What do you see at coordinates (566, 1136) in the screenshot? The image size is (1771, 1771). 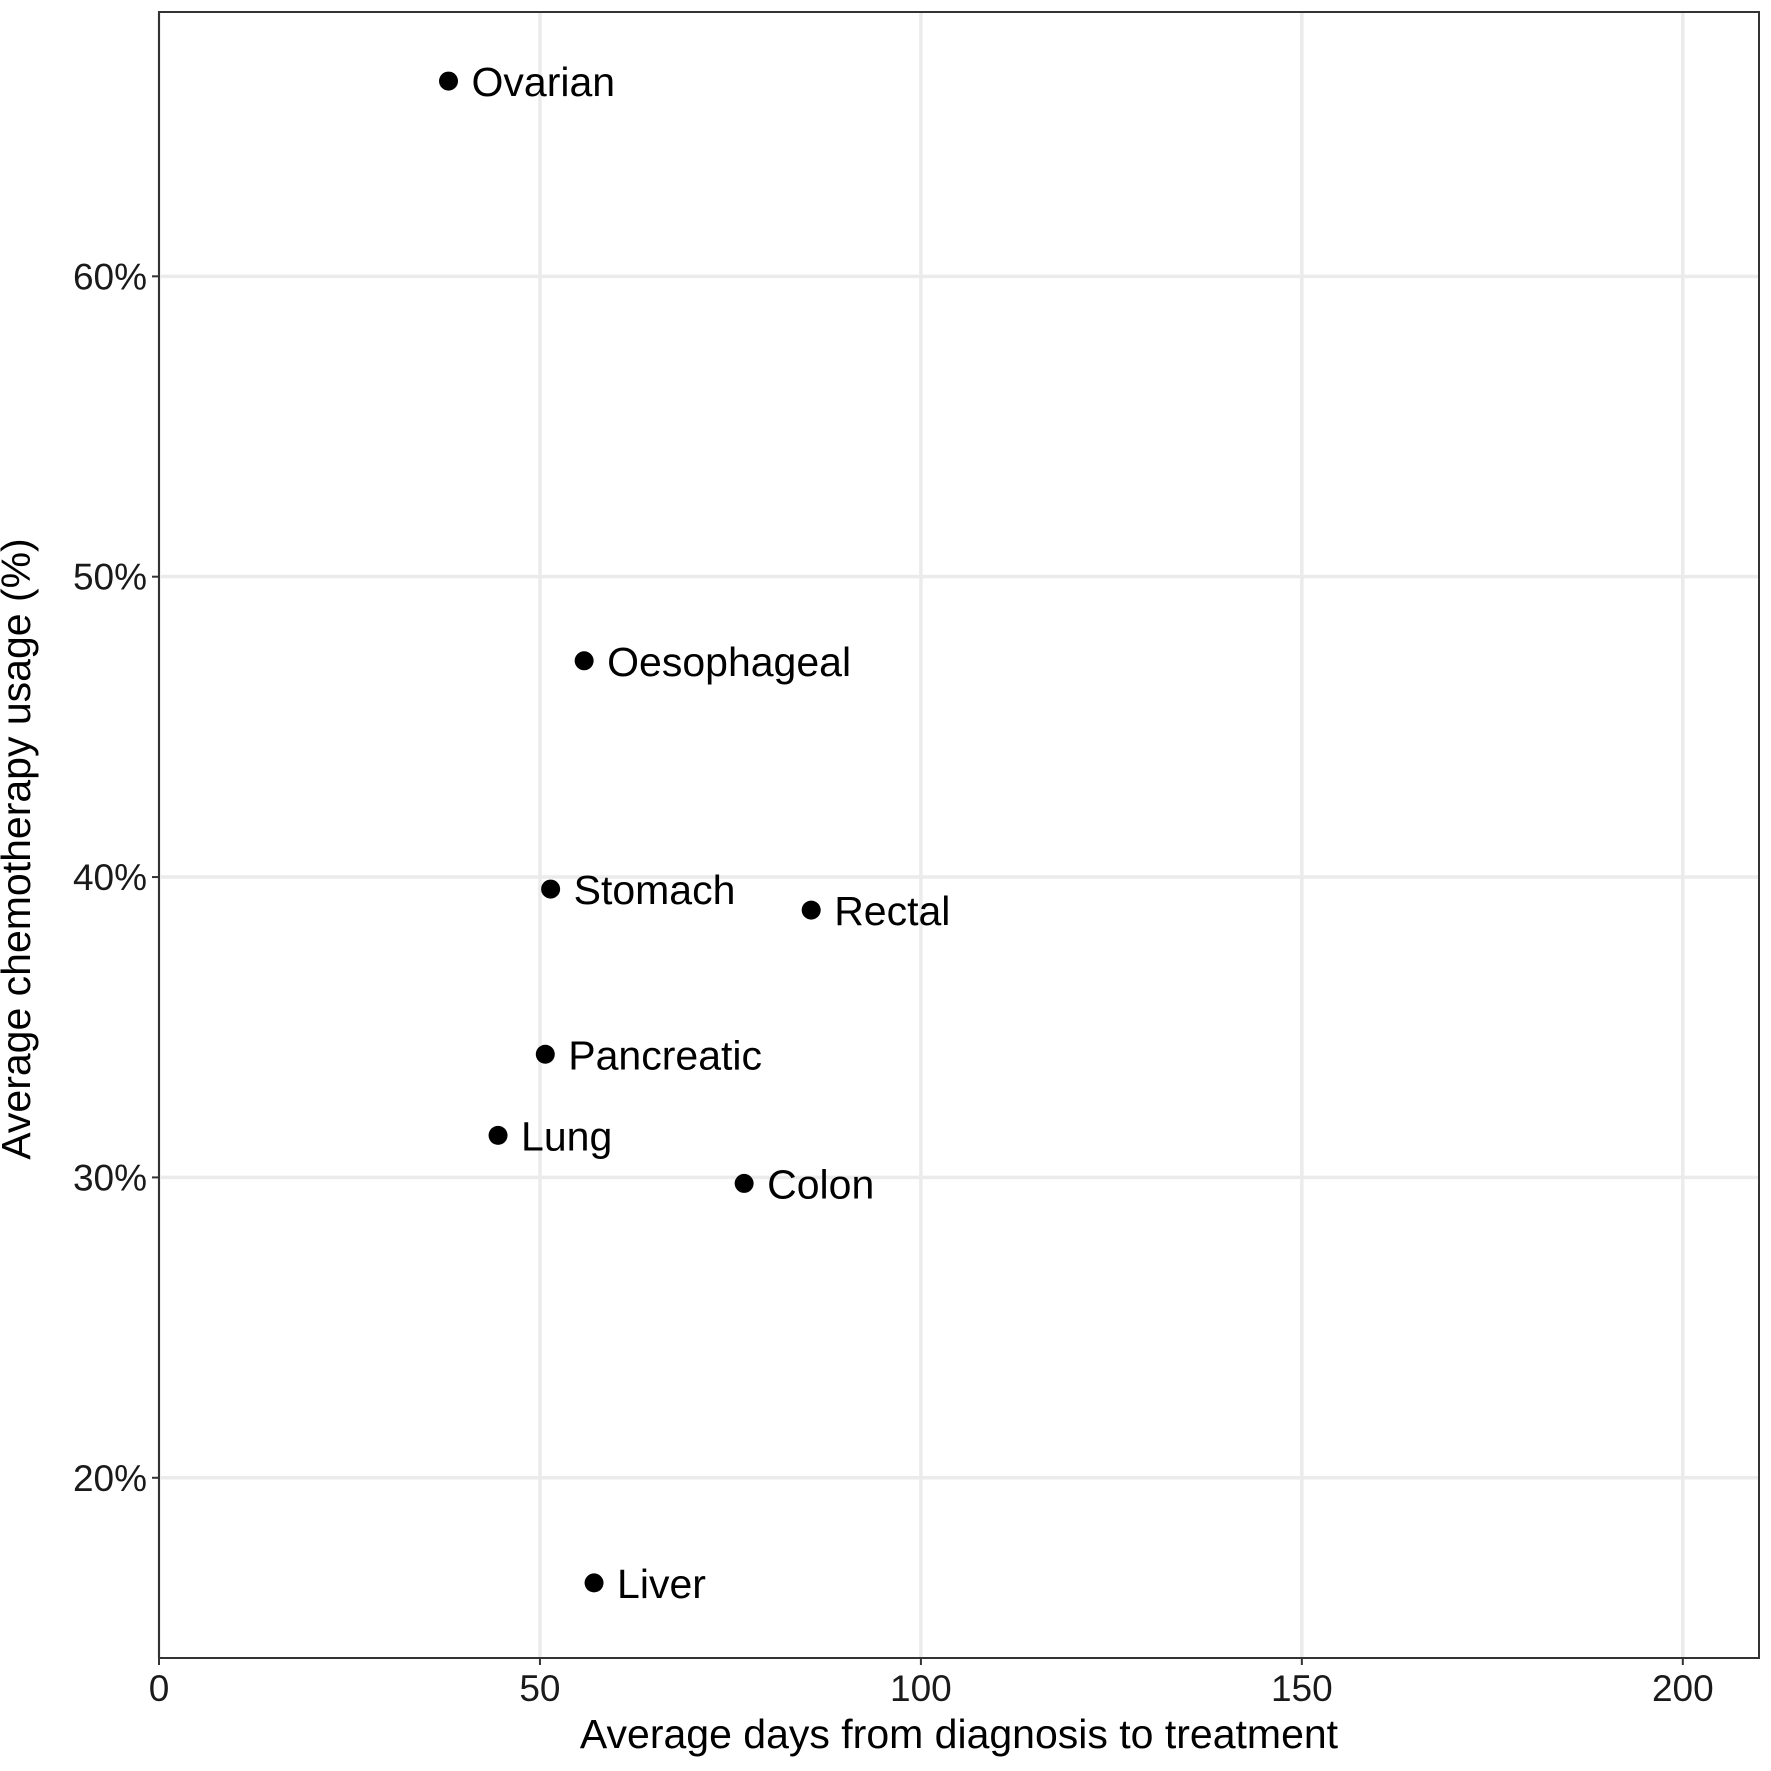 I see `point-label-lung: Lung` at bounding box center [566, 1136].